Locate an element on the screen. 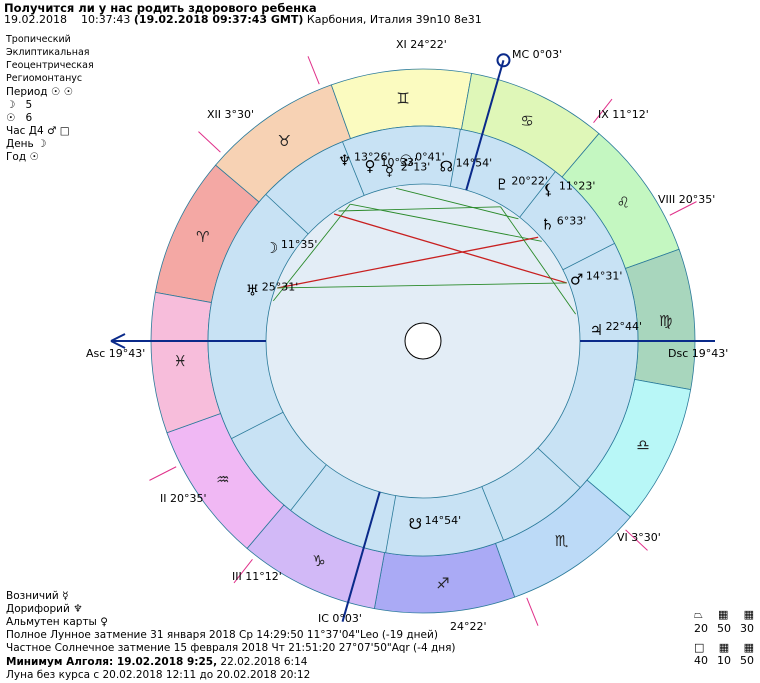 This screenshot has height=683, width=760. planet-degree-label: 14°31' is located at coordinates (604, 275).